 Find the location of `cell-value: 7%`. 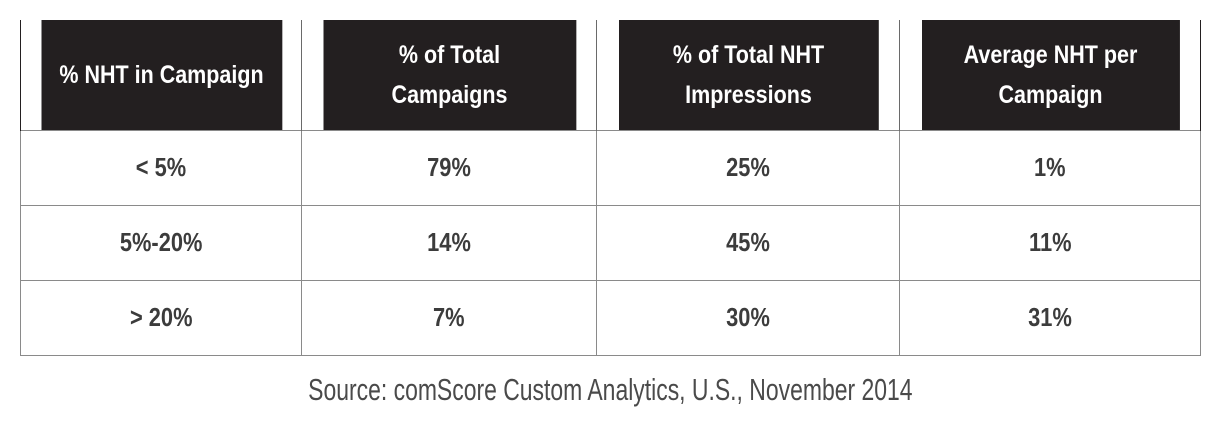

cell-value: 7% is located at coordinates (449, 317).